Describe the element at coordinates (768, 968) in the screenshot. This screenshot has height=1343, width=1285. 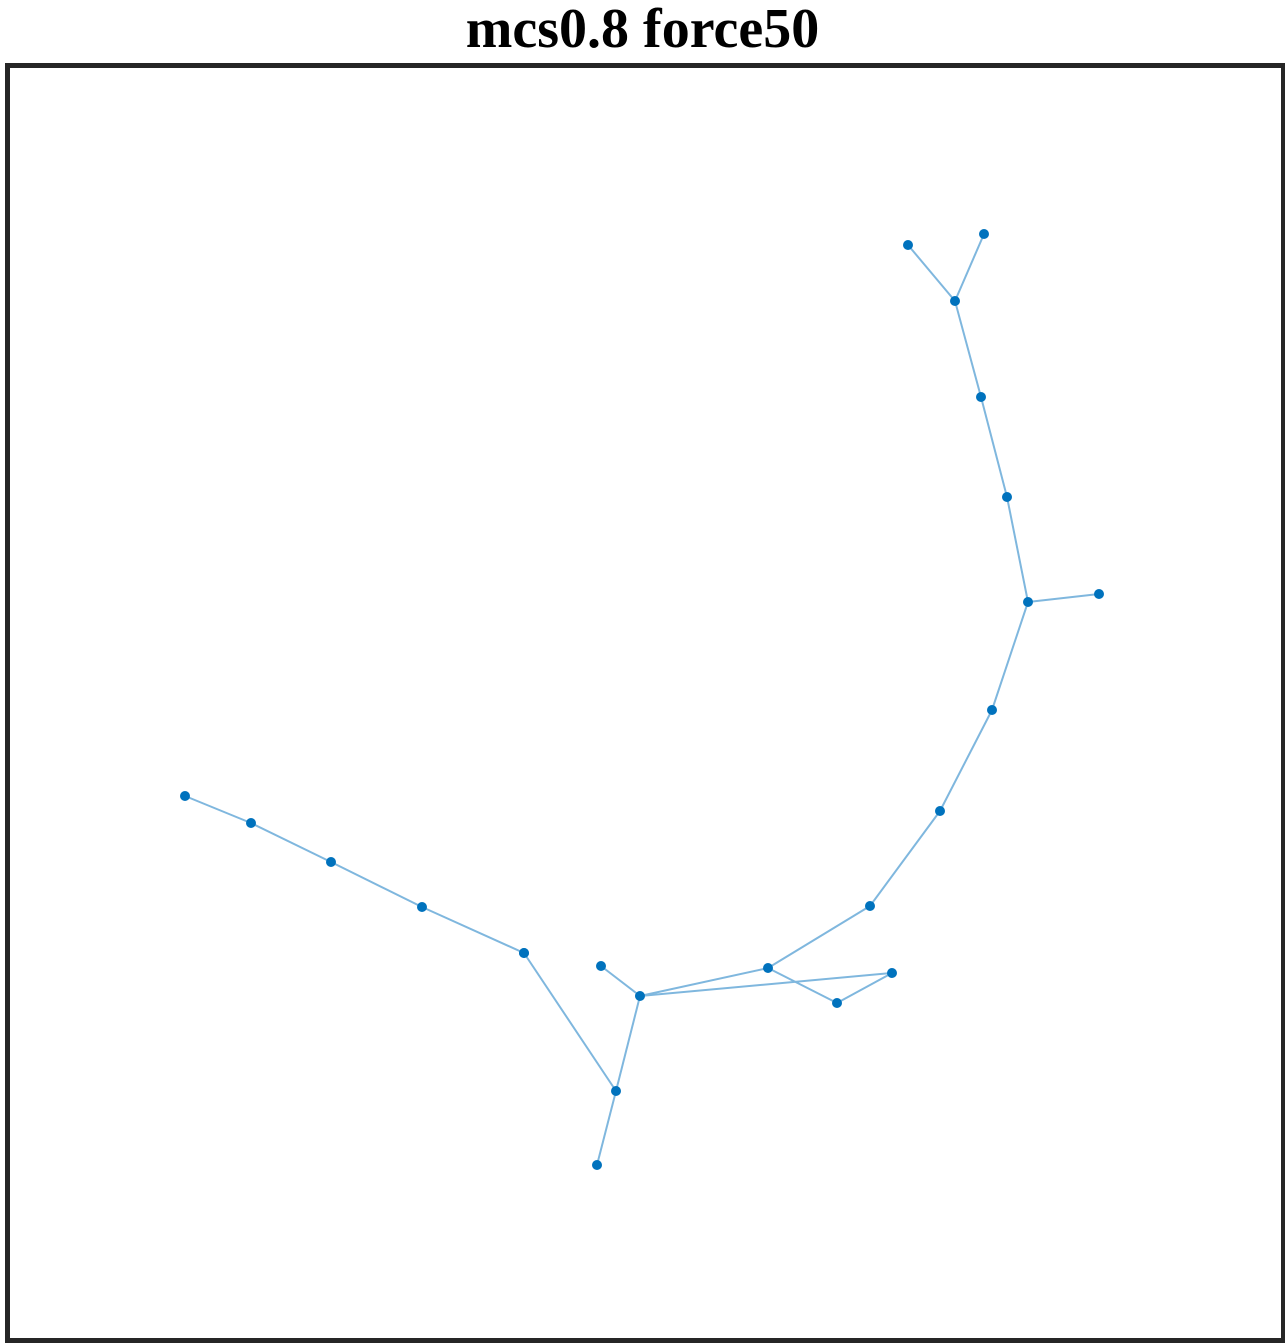
I see `graph-node-n11` at that location.